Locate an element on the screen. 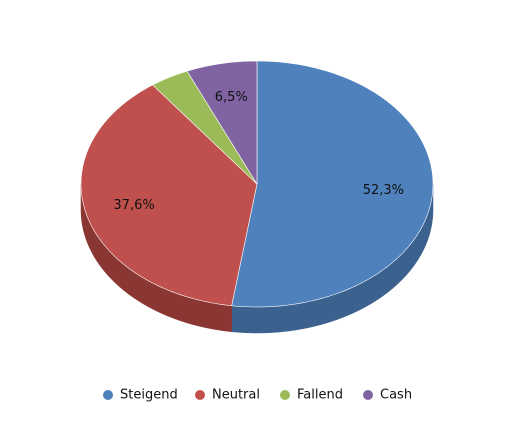 This screenshot has width=514, height=425. data-label: 6,5% is located at coordinates (231, 97).